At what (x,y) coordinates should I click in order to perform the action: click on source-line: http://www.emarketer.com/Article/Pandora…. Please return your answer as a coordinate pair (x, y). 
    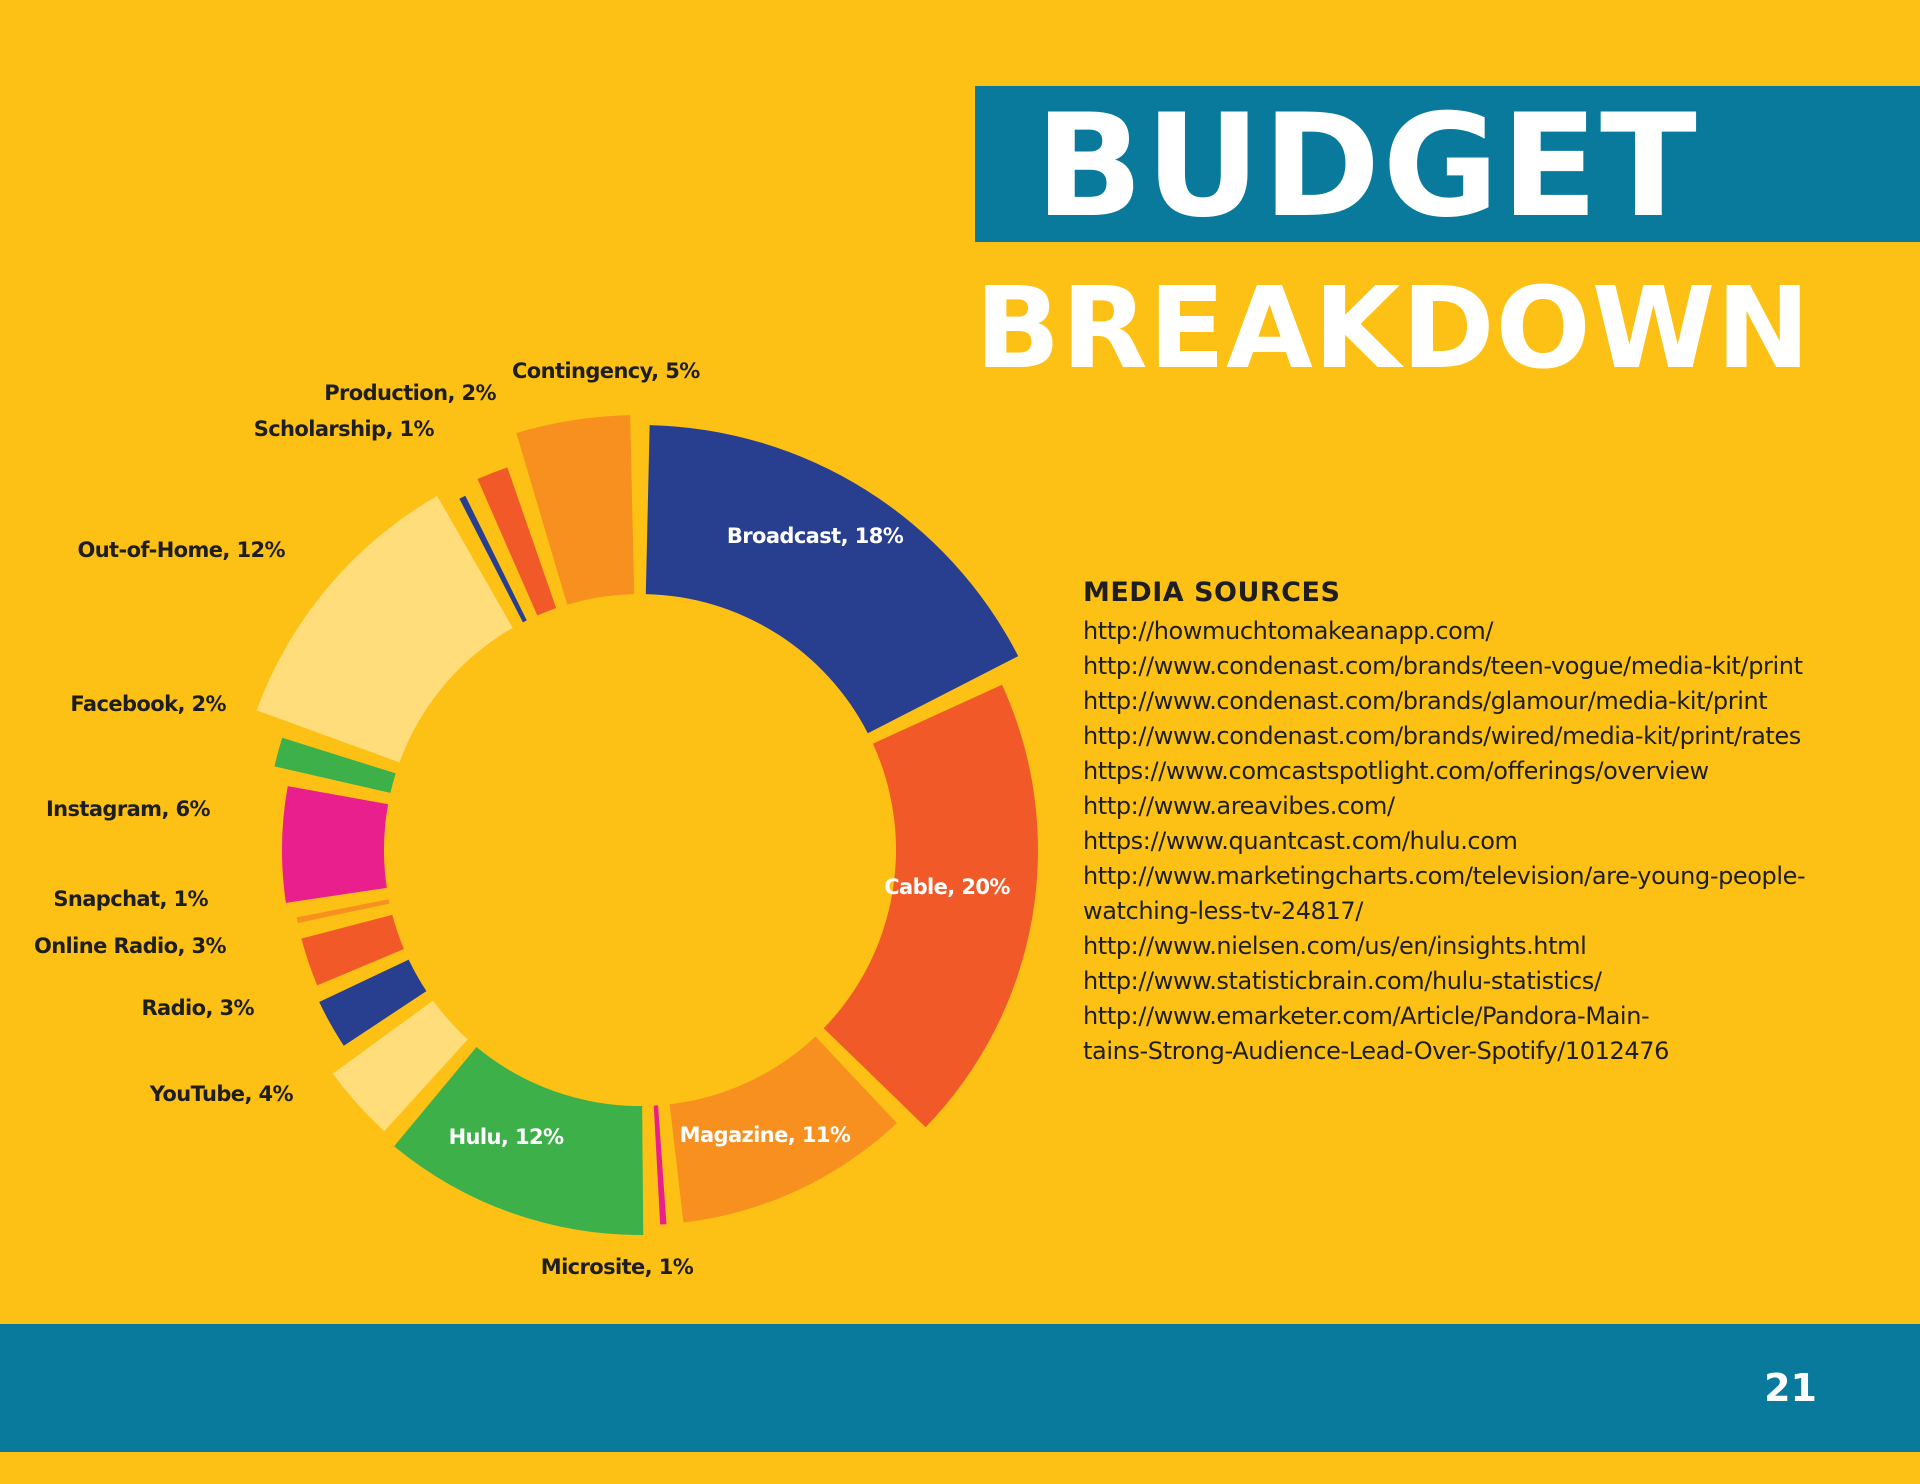
    Looking at the image, I should click on (1366, 1016).